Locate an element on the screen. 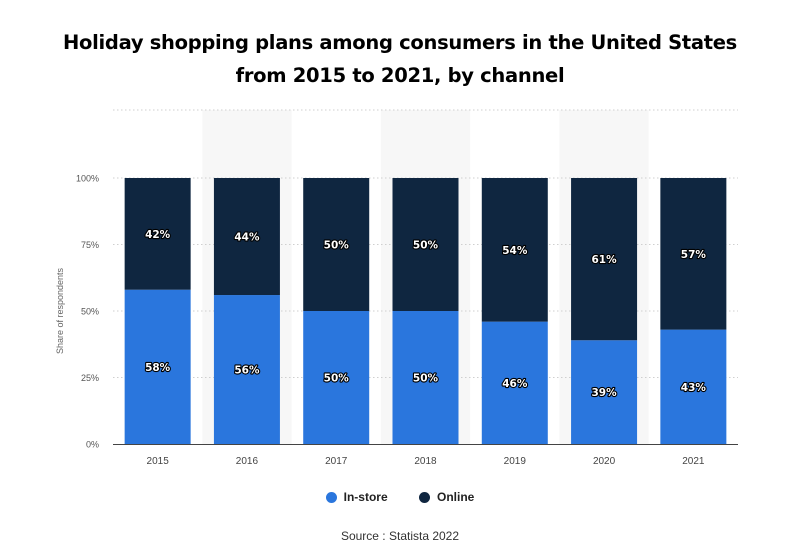 The width and height of the screenshot is (800, 556). legend-marker-online is located at coordinates (424, 497).